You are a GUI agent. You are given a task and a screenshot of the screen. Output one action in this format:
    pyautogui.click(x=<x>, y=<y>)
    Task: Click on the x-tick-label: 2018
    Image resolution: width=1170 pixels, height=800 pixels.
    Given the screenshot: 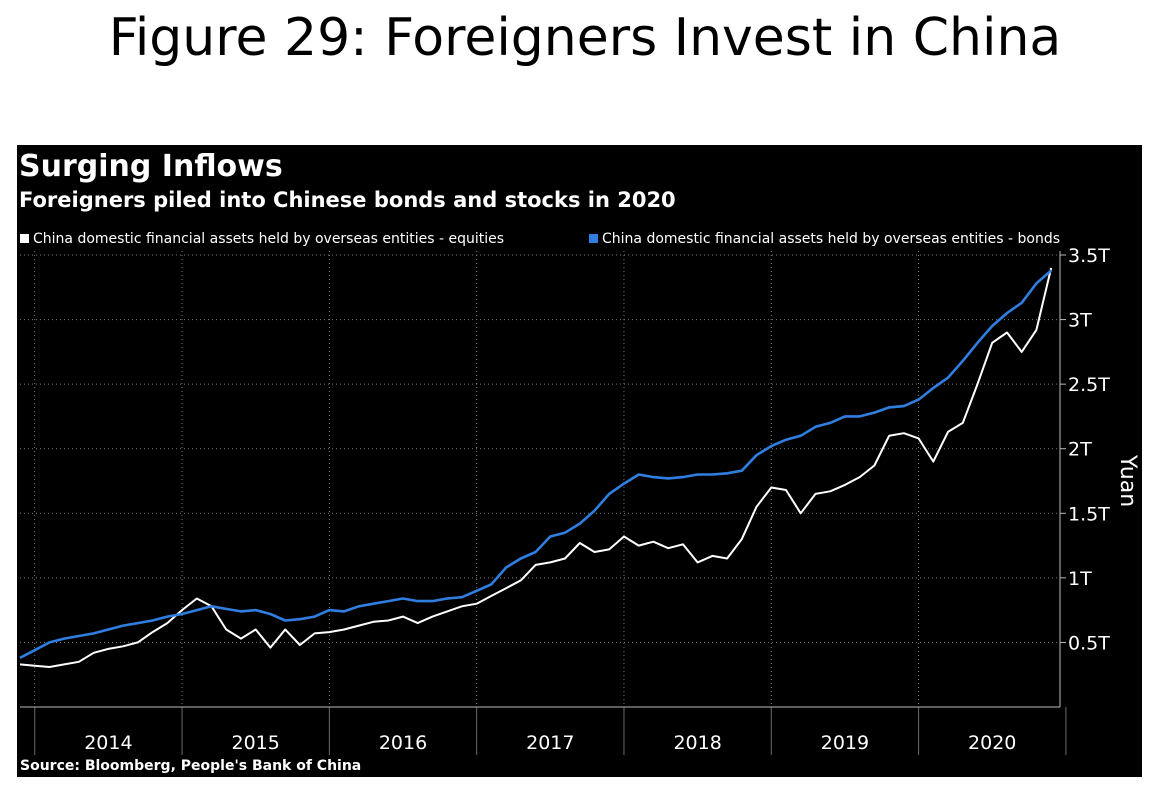 What is the action you would take?
    pyautogui.click(x=697, y=743)
    